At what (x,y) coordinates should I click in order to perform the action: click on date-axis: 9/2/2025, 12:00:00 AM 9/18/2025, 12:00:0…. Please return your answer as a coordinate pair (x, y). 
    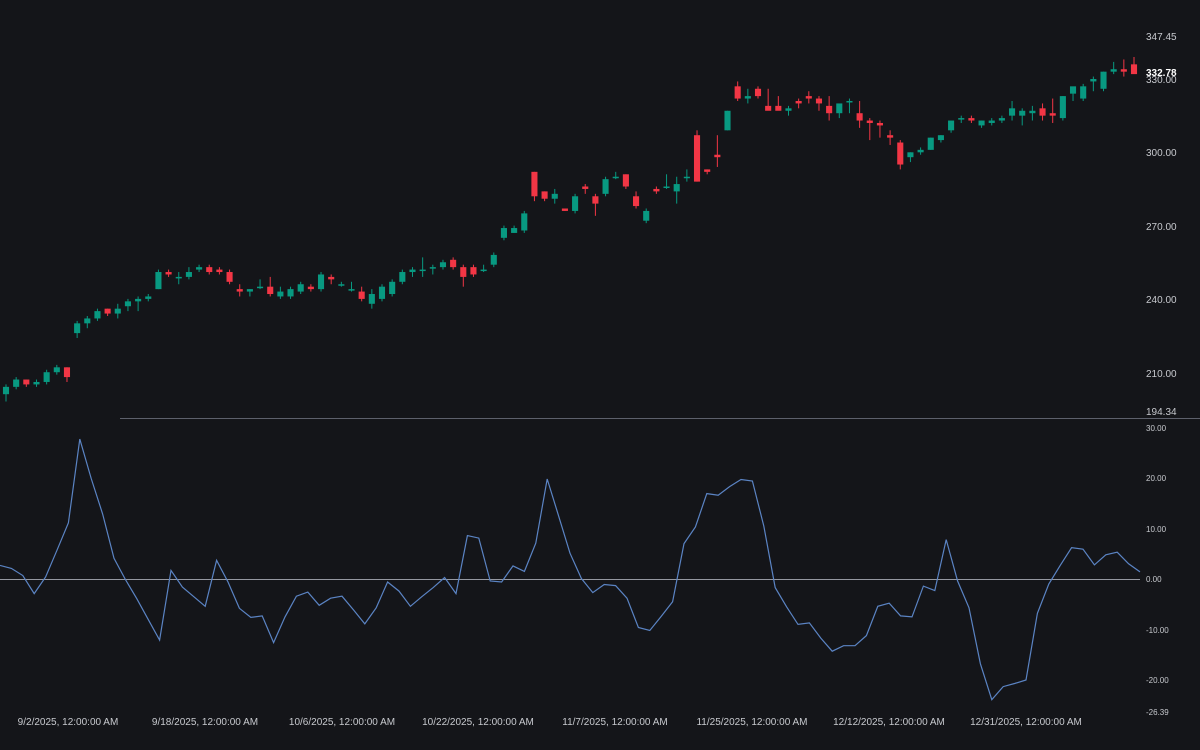
    Looking at the image, I should click on (550, 722).